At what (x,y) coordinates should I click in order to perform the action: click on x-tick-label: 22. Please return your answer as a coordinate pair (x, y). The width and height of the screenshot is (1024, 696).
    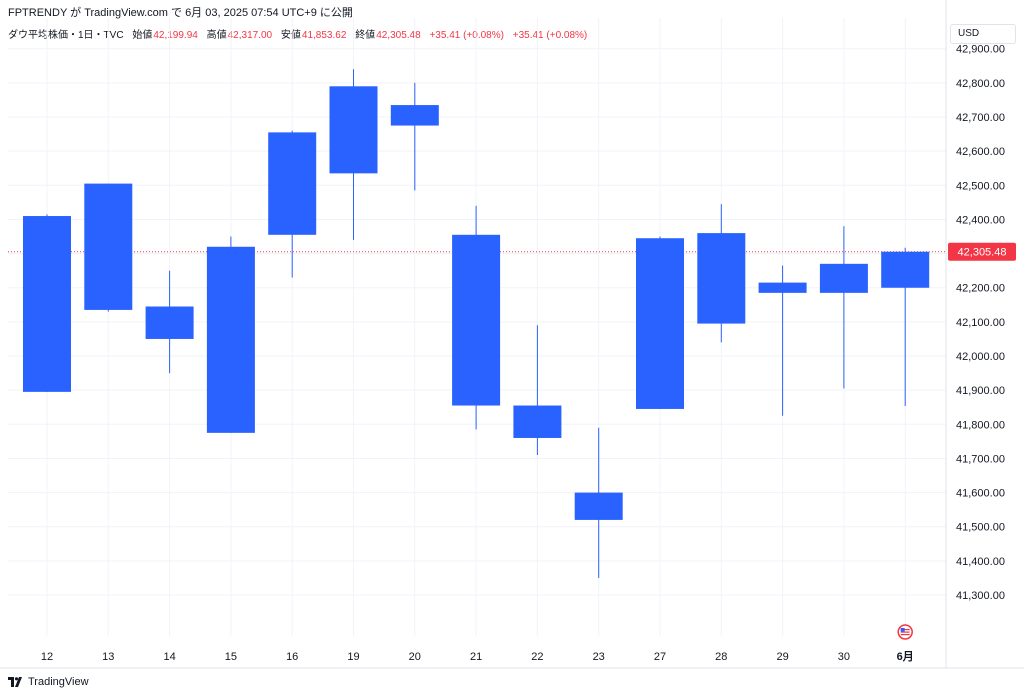
    Looking at the image, I should click on (537, 657).